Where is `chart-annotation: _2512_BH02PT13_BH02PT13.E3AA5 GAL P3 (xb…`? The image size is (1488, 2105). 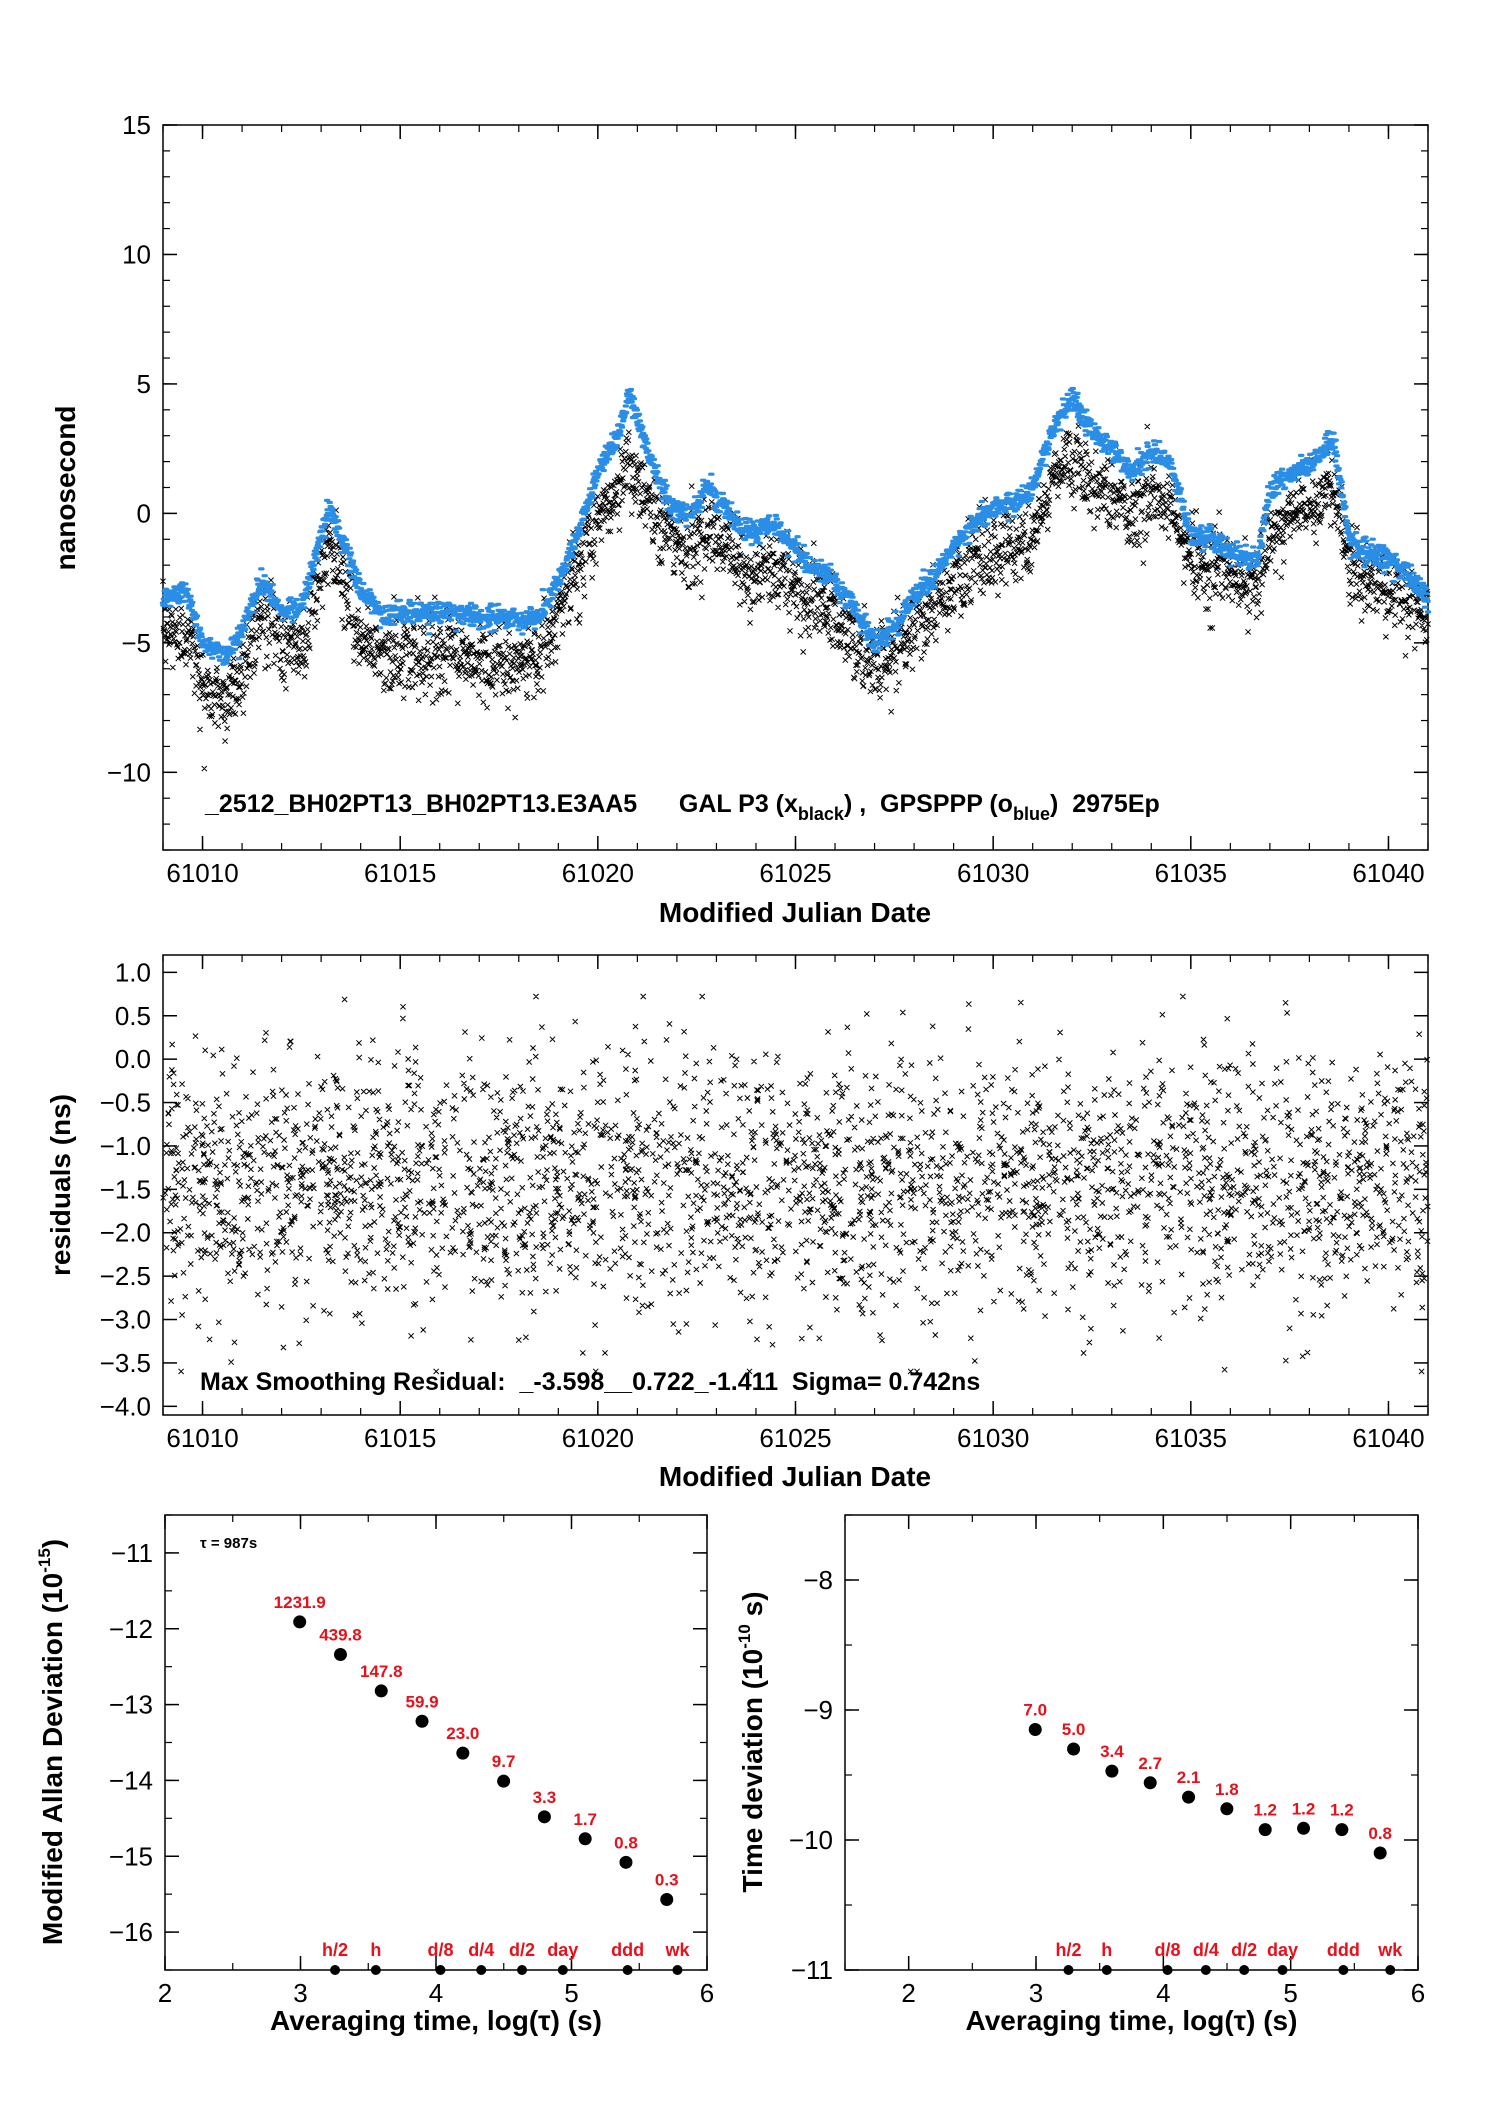
chart-annotation: _2512_BH02PT13_BH02PT13.E3AA5 GAL P3 (xb… is located at coordinates (682, 807).